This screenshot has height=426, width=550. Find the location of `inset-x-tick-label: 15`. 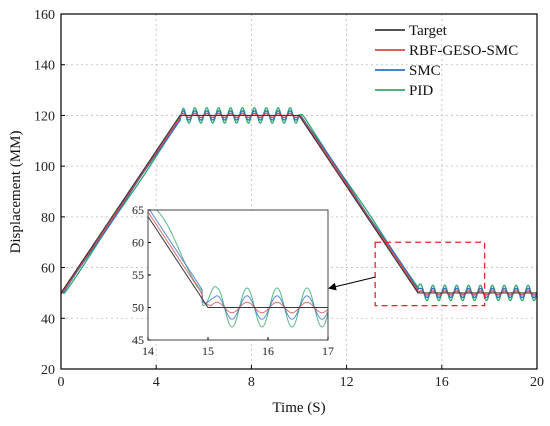

inset-x-tick-label: 15 is located at coordinates (208, 351).